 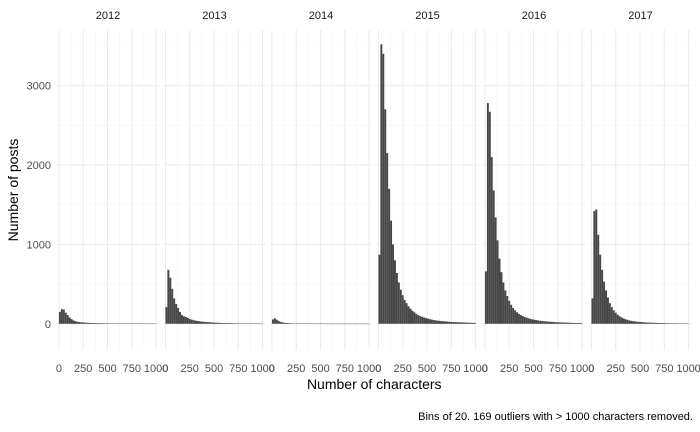 What do you see at coordinates (374, 384) in the screenshot?
I see `x-axis-title: Number of characters` at bounding box center [374, 384].